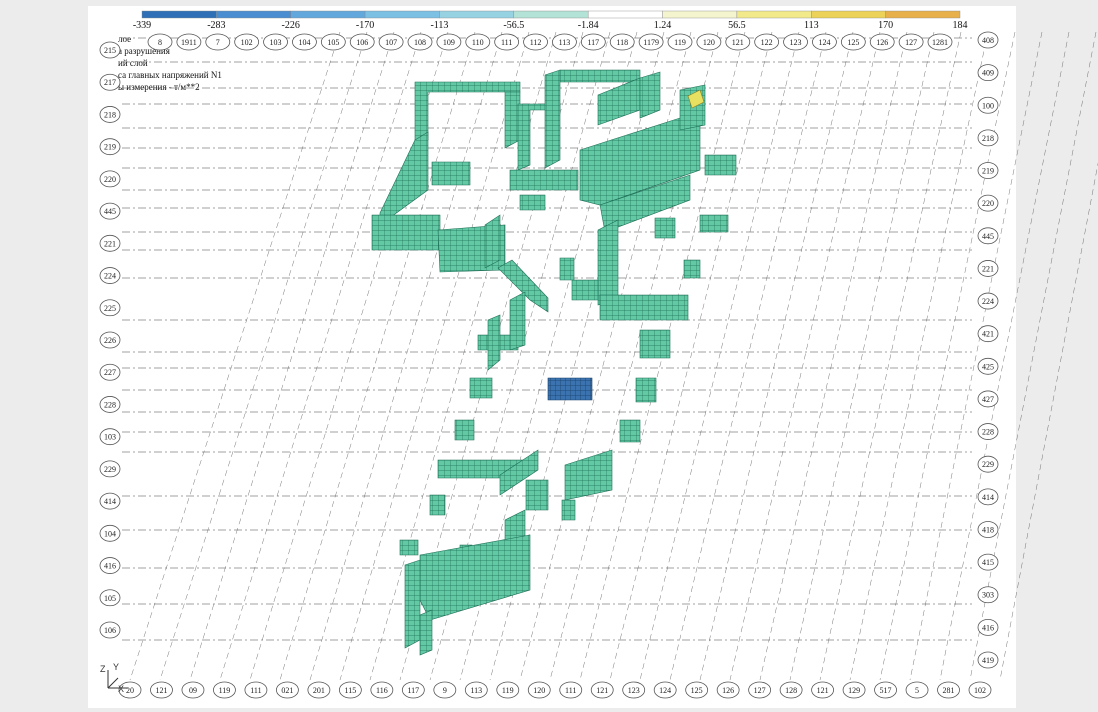 Image resolution: width=1098 pixels, height=712 pixels. What do you see at coordinates (351, 690) in the screenshot?
I see `axis-label: 115` at bounding box center [351, 690].